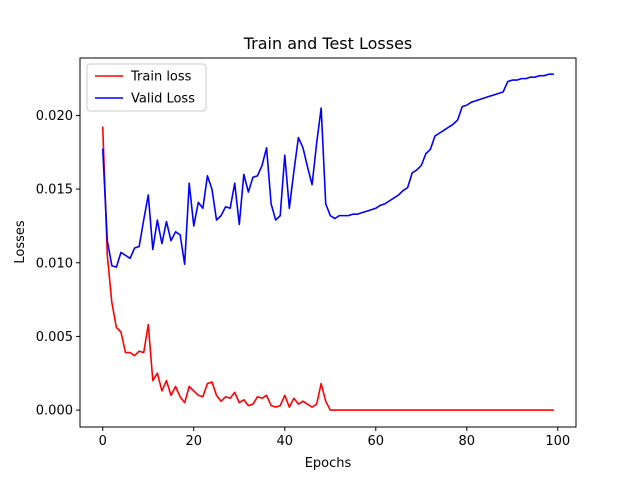  What do you see at coordinates (328, 463) in the screenshot?
I see `x-axis-label: Epochs` at bounding box center [328, 463].